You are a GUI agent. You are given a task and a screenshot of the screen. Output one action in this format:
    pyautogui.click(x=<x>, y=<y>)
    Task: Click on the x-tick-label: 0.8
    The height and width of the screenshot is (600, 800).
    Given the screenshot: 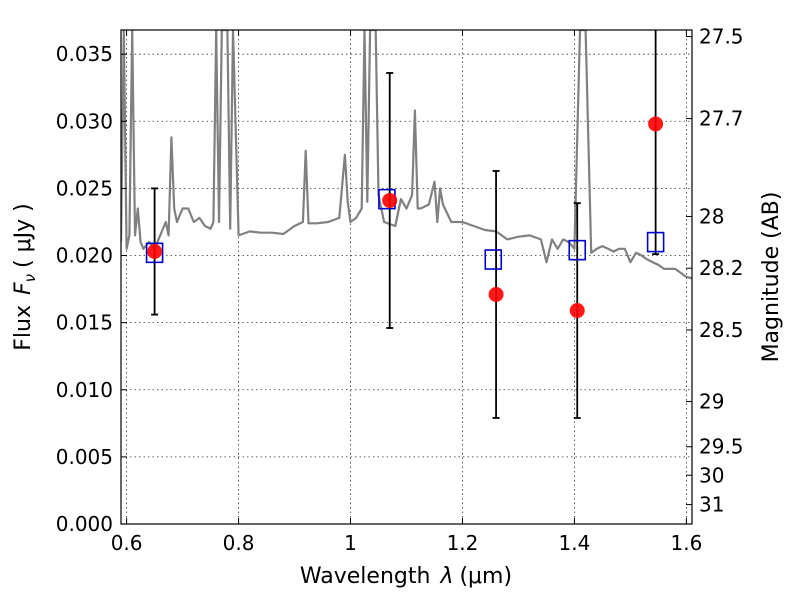 What is the action you would take?
    pyautogui.click(x=239, y=543)
    